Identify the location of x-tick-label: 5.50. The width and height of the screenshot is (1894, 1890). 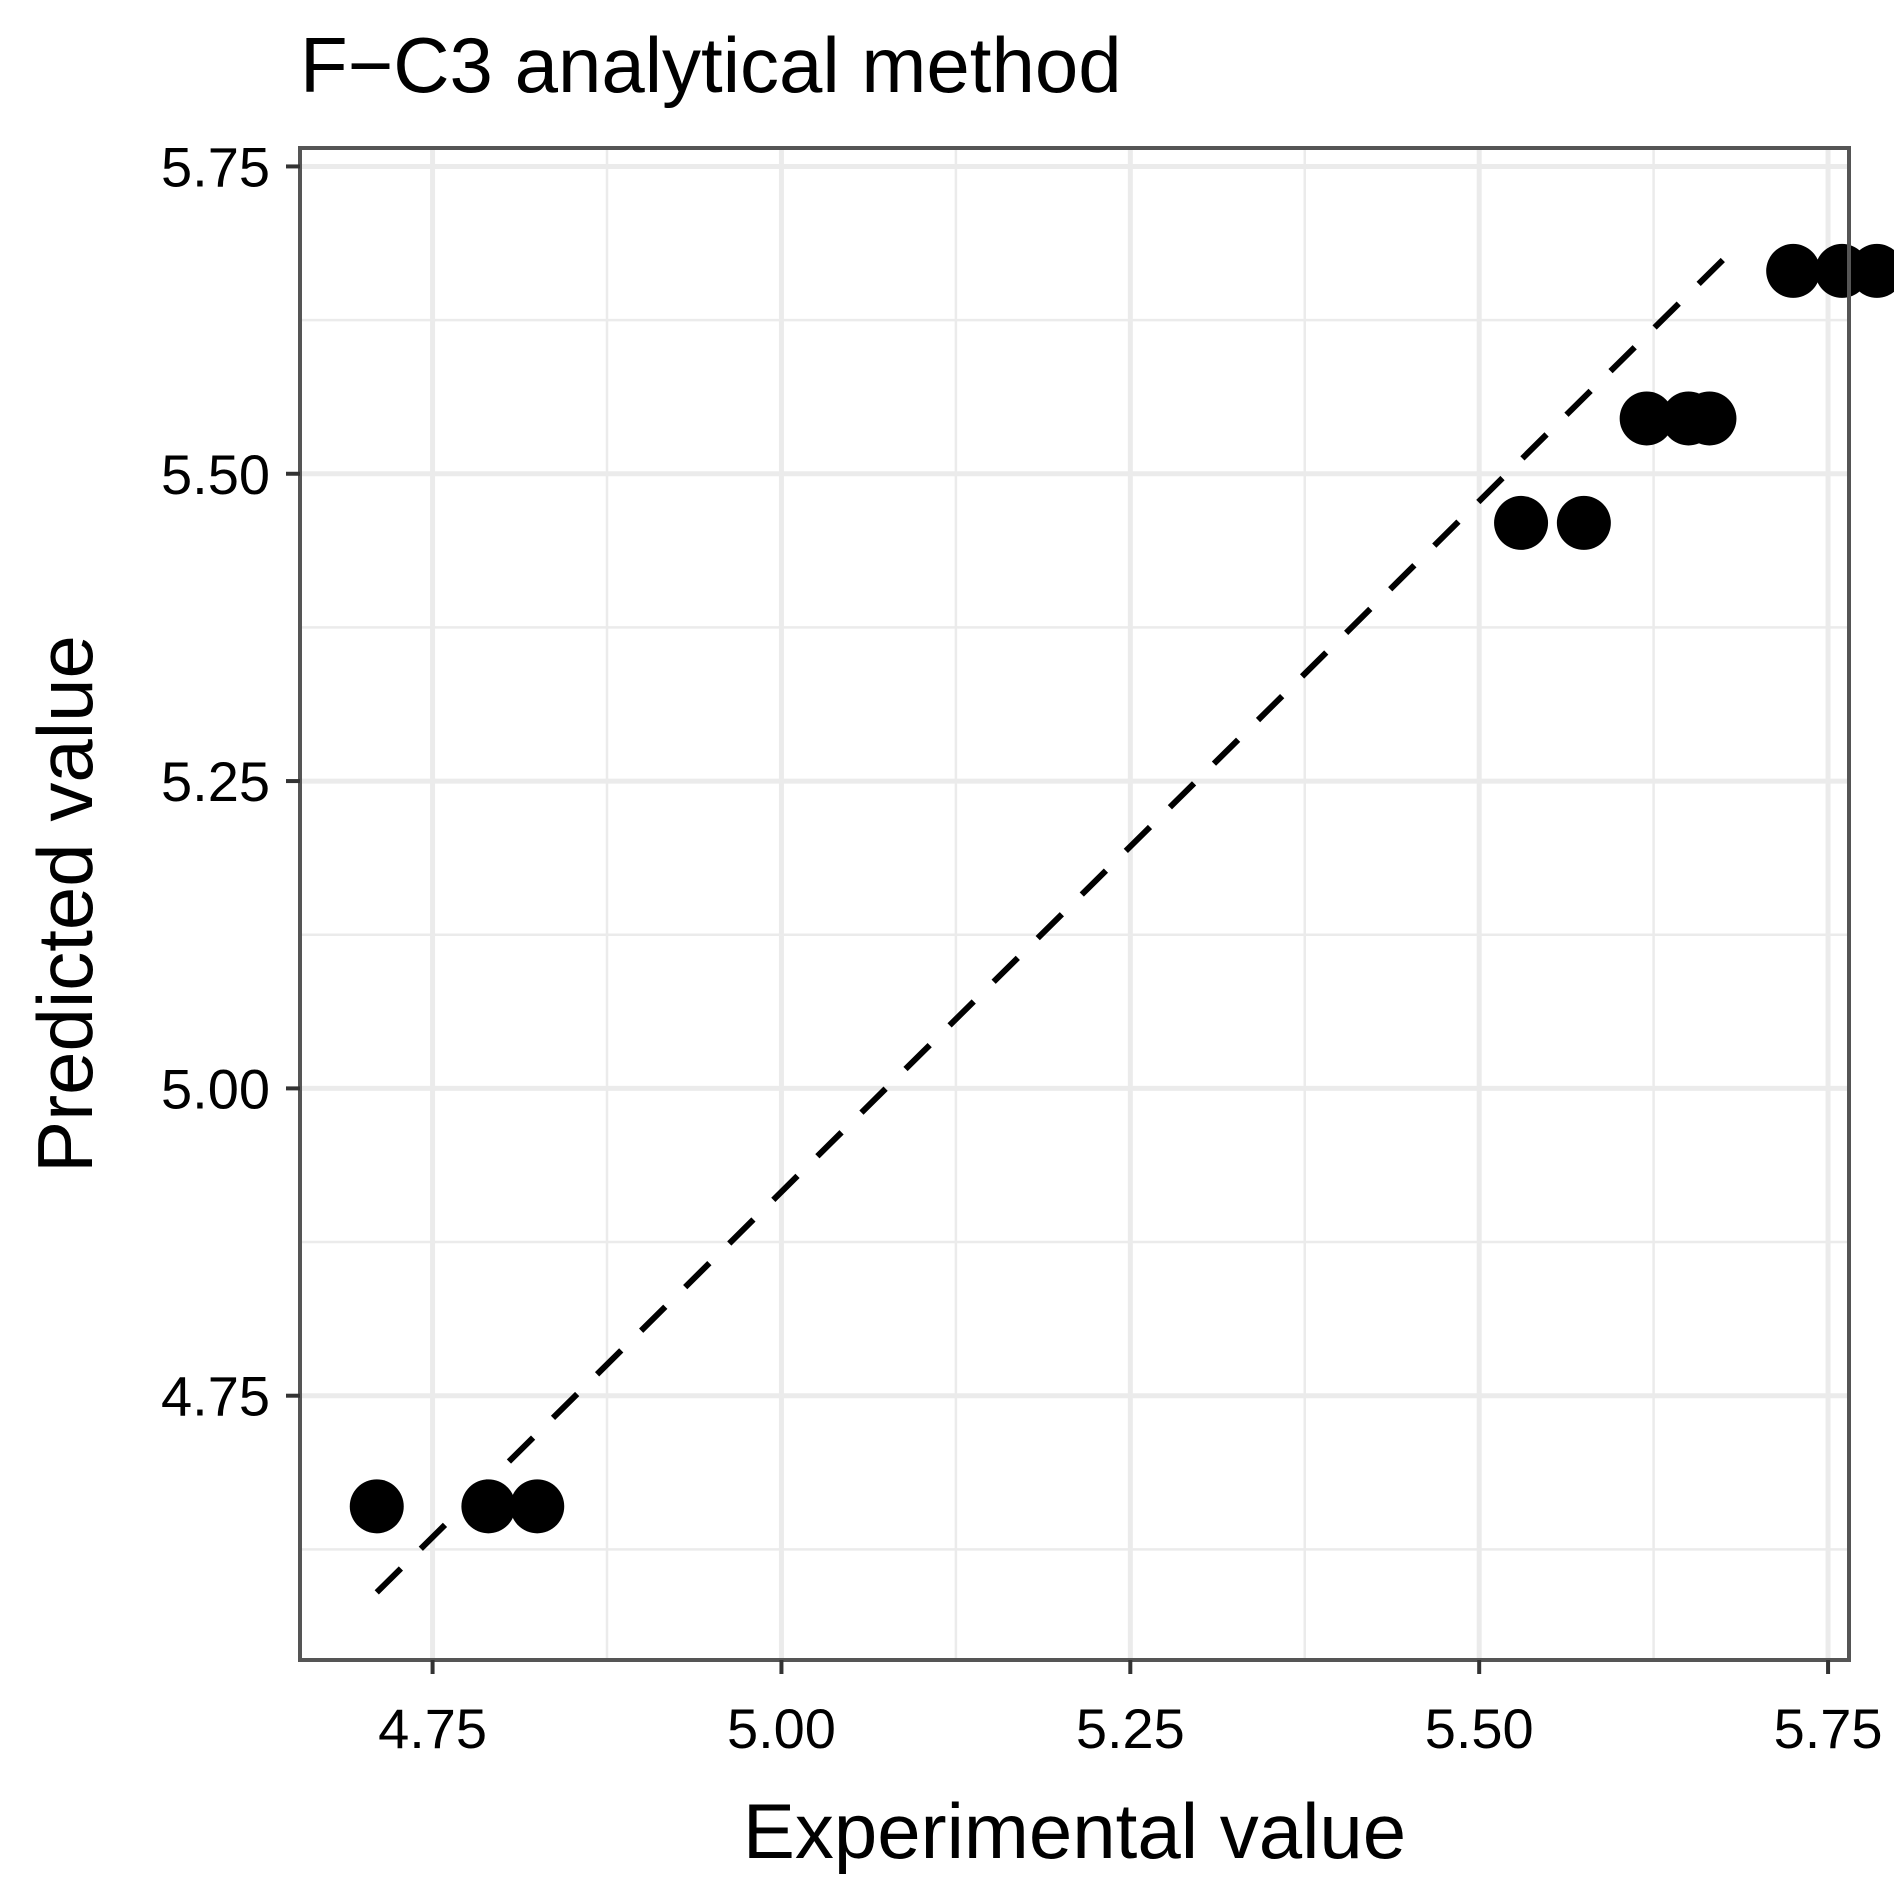
(1479, 1728).